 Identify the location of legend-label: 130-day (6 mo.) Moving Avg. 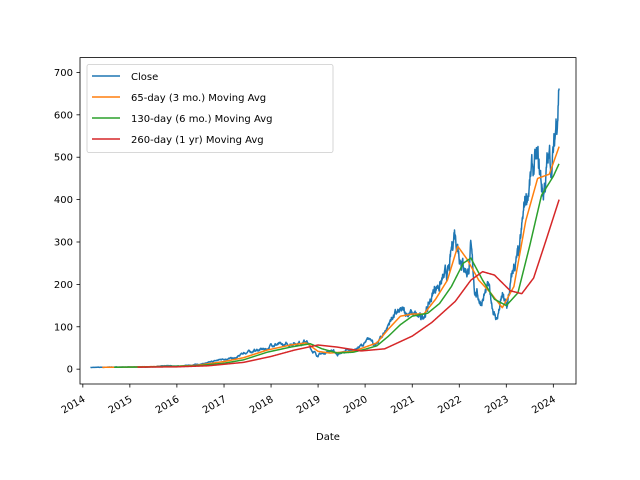
(201, 119).